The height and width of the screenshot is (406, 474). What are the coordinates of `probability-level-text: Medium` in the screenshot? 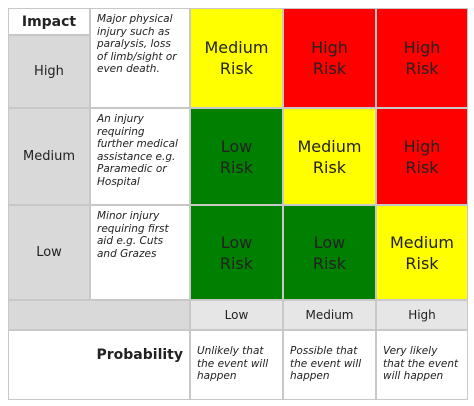 It's located at (329, 315).